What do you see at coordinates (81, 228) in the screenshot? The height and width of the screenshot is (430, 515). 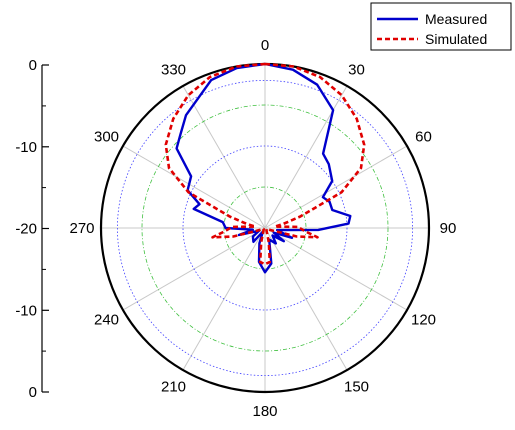 I see `angle-tick-label: 270` at bounding box center [81, 228].